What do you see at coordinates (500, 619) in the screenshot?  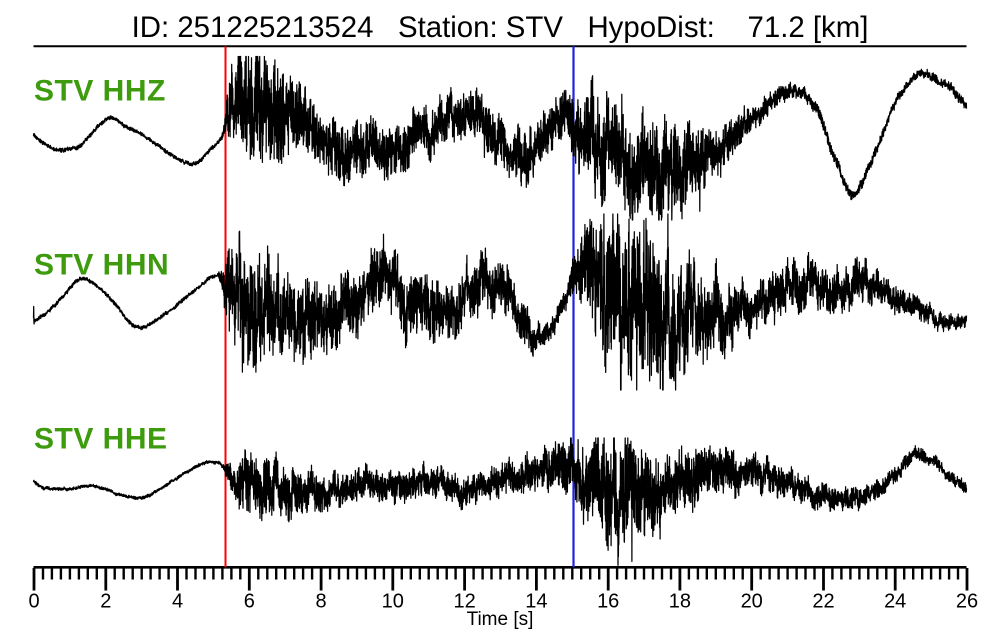 I see `svg-text: Time [s]` at bounding box center [500, 619].